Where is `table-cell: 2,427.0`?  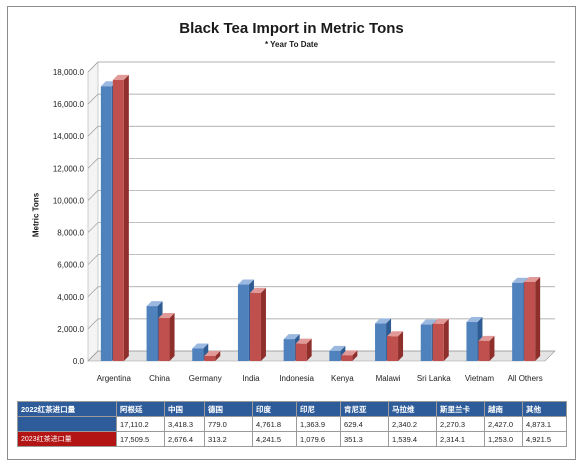
table-cell: 2,427.0 is located at coordinates (503, 424).